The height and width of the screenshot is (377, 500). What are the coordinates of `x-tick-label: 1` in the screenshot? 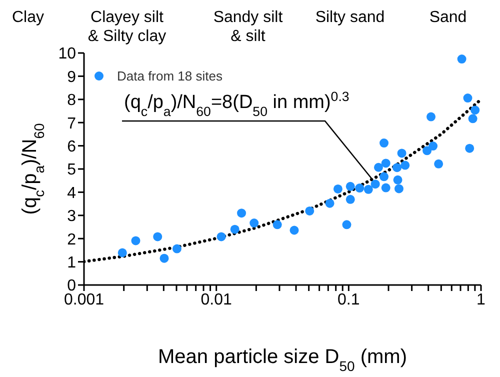 It's located at (481, 299).